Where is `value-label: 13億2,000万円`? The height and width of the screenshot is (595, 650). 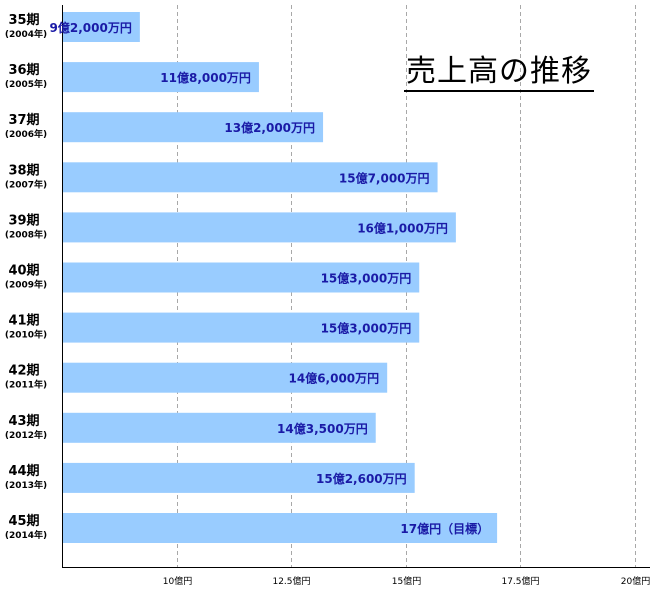
value-label: 13億2,000万円 is located at coordinates (269, 127).